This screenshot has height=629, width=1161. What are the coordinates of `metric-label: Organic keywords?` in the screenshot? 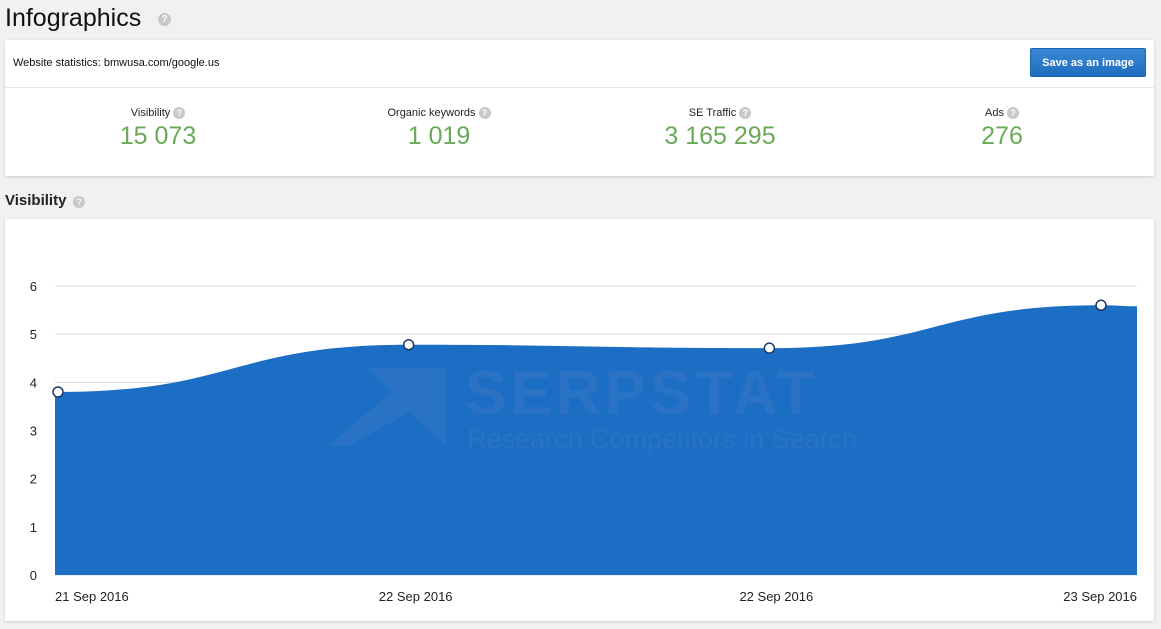 It's located at (439, 113).